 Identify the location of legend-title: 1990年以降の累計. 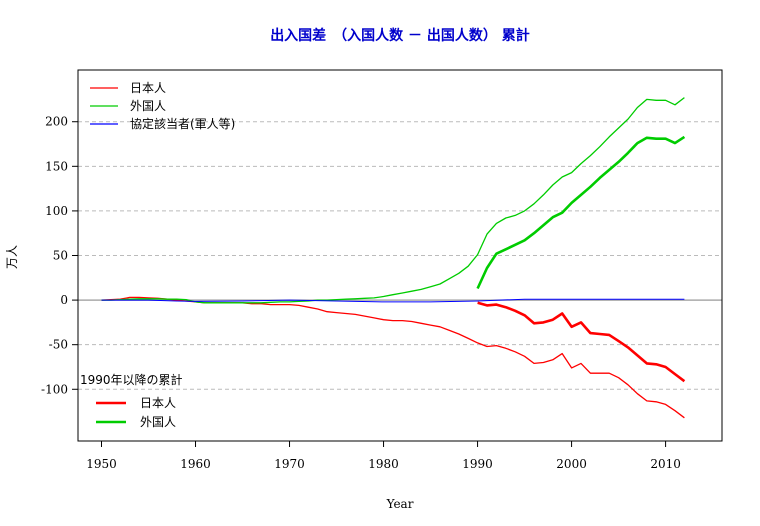
(131, 379).